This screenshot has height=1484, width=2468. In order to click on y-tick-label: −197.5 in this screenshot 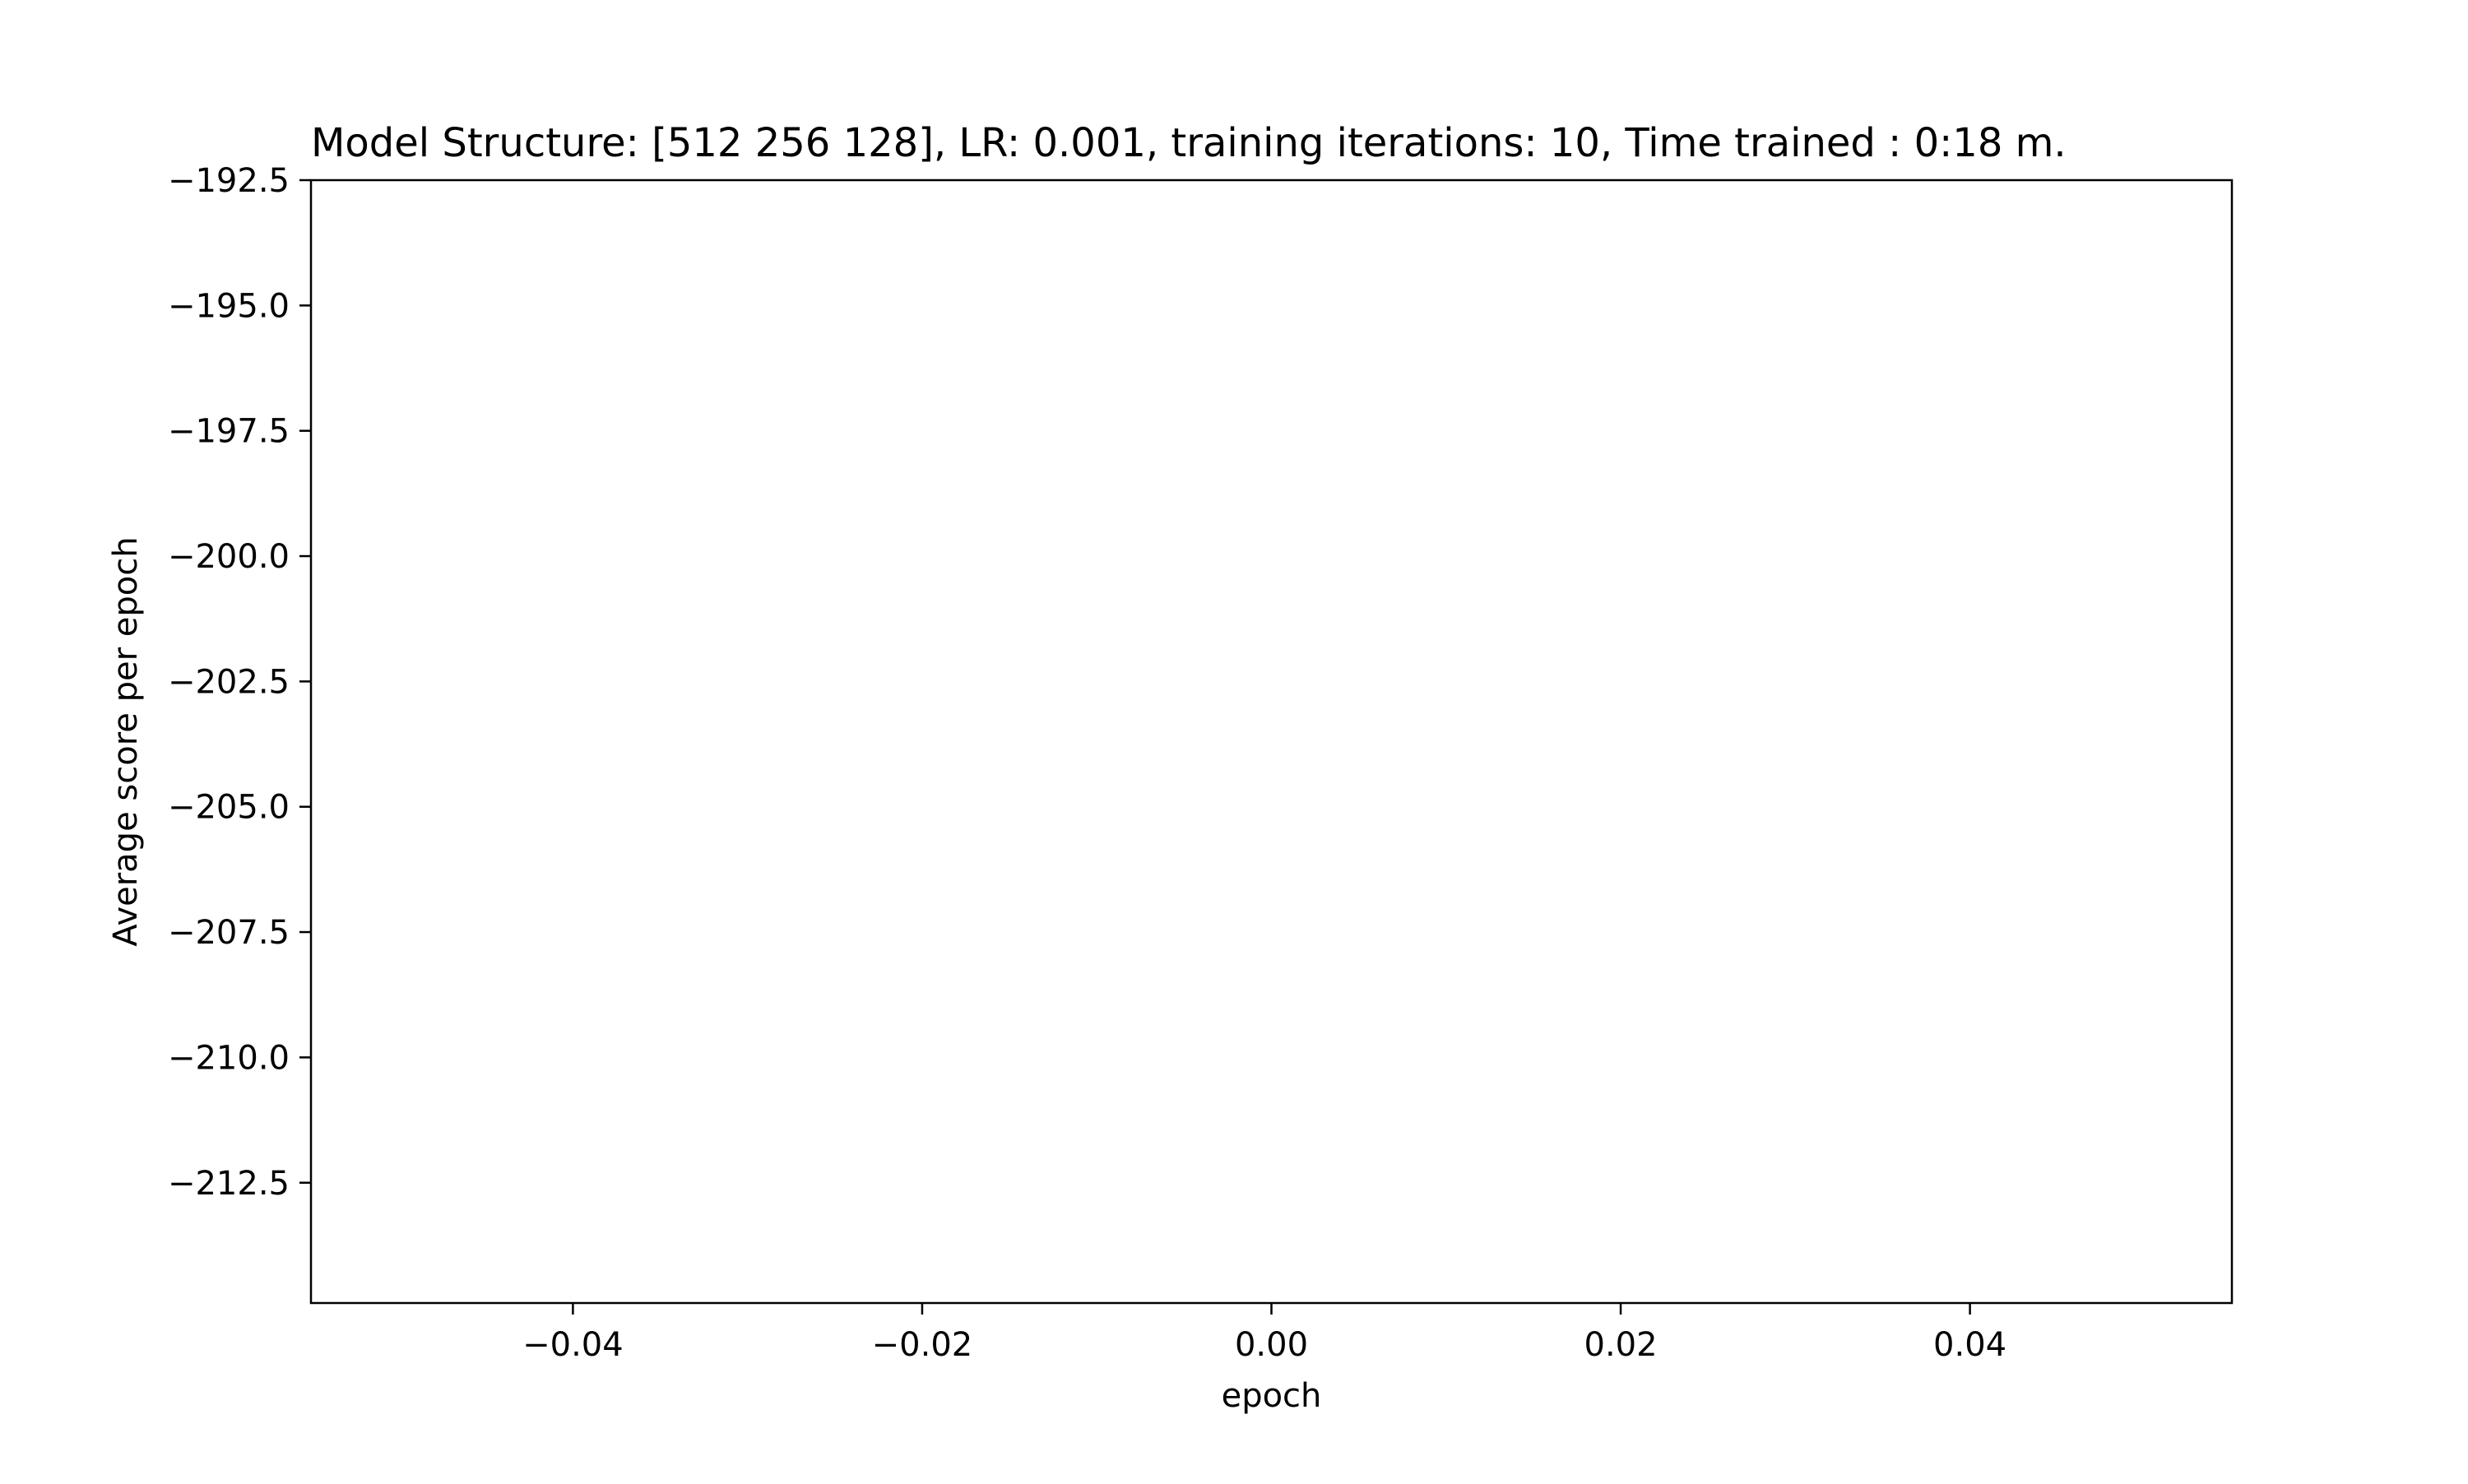, I will do `click(229, 432)`.